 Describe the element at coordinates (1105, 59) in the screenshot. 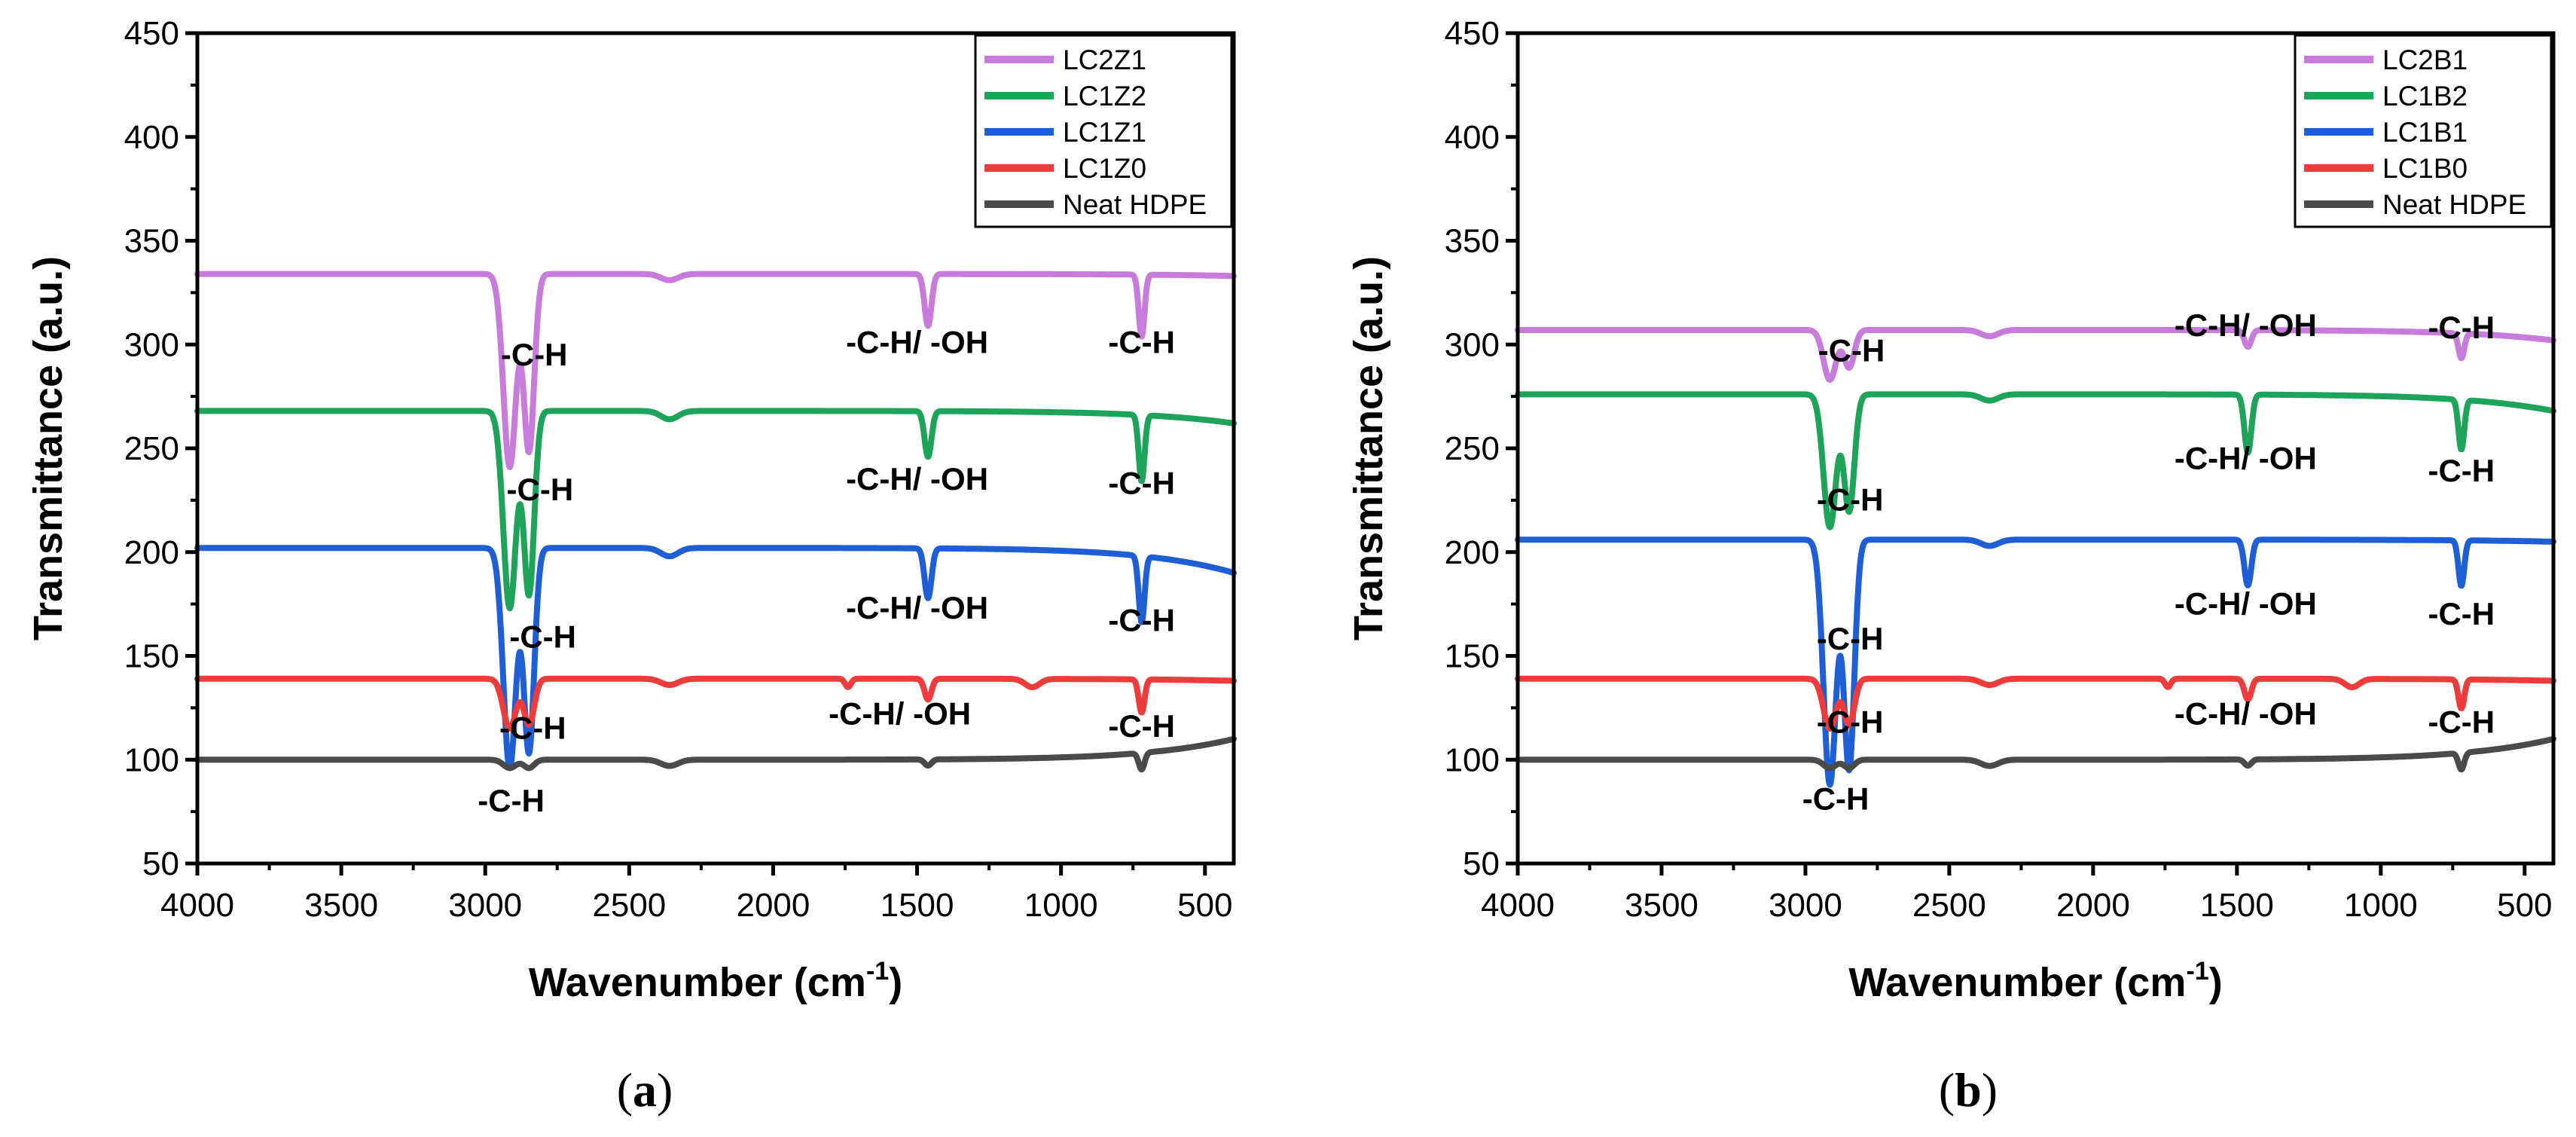

I see `legend-entry: LC2Z1` at that location.